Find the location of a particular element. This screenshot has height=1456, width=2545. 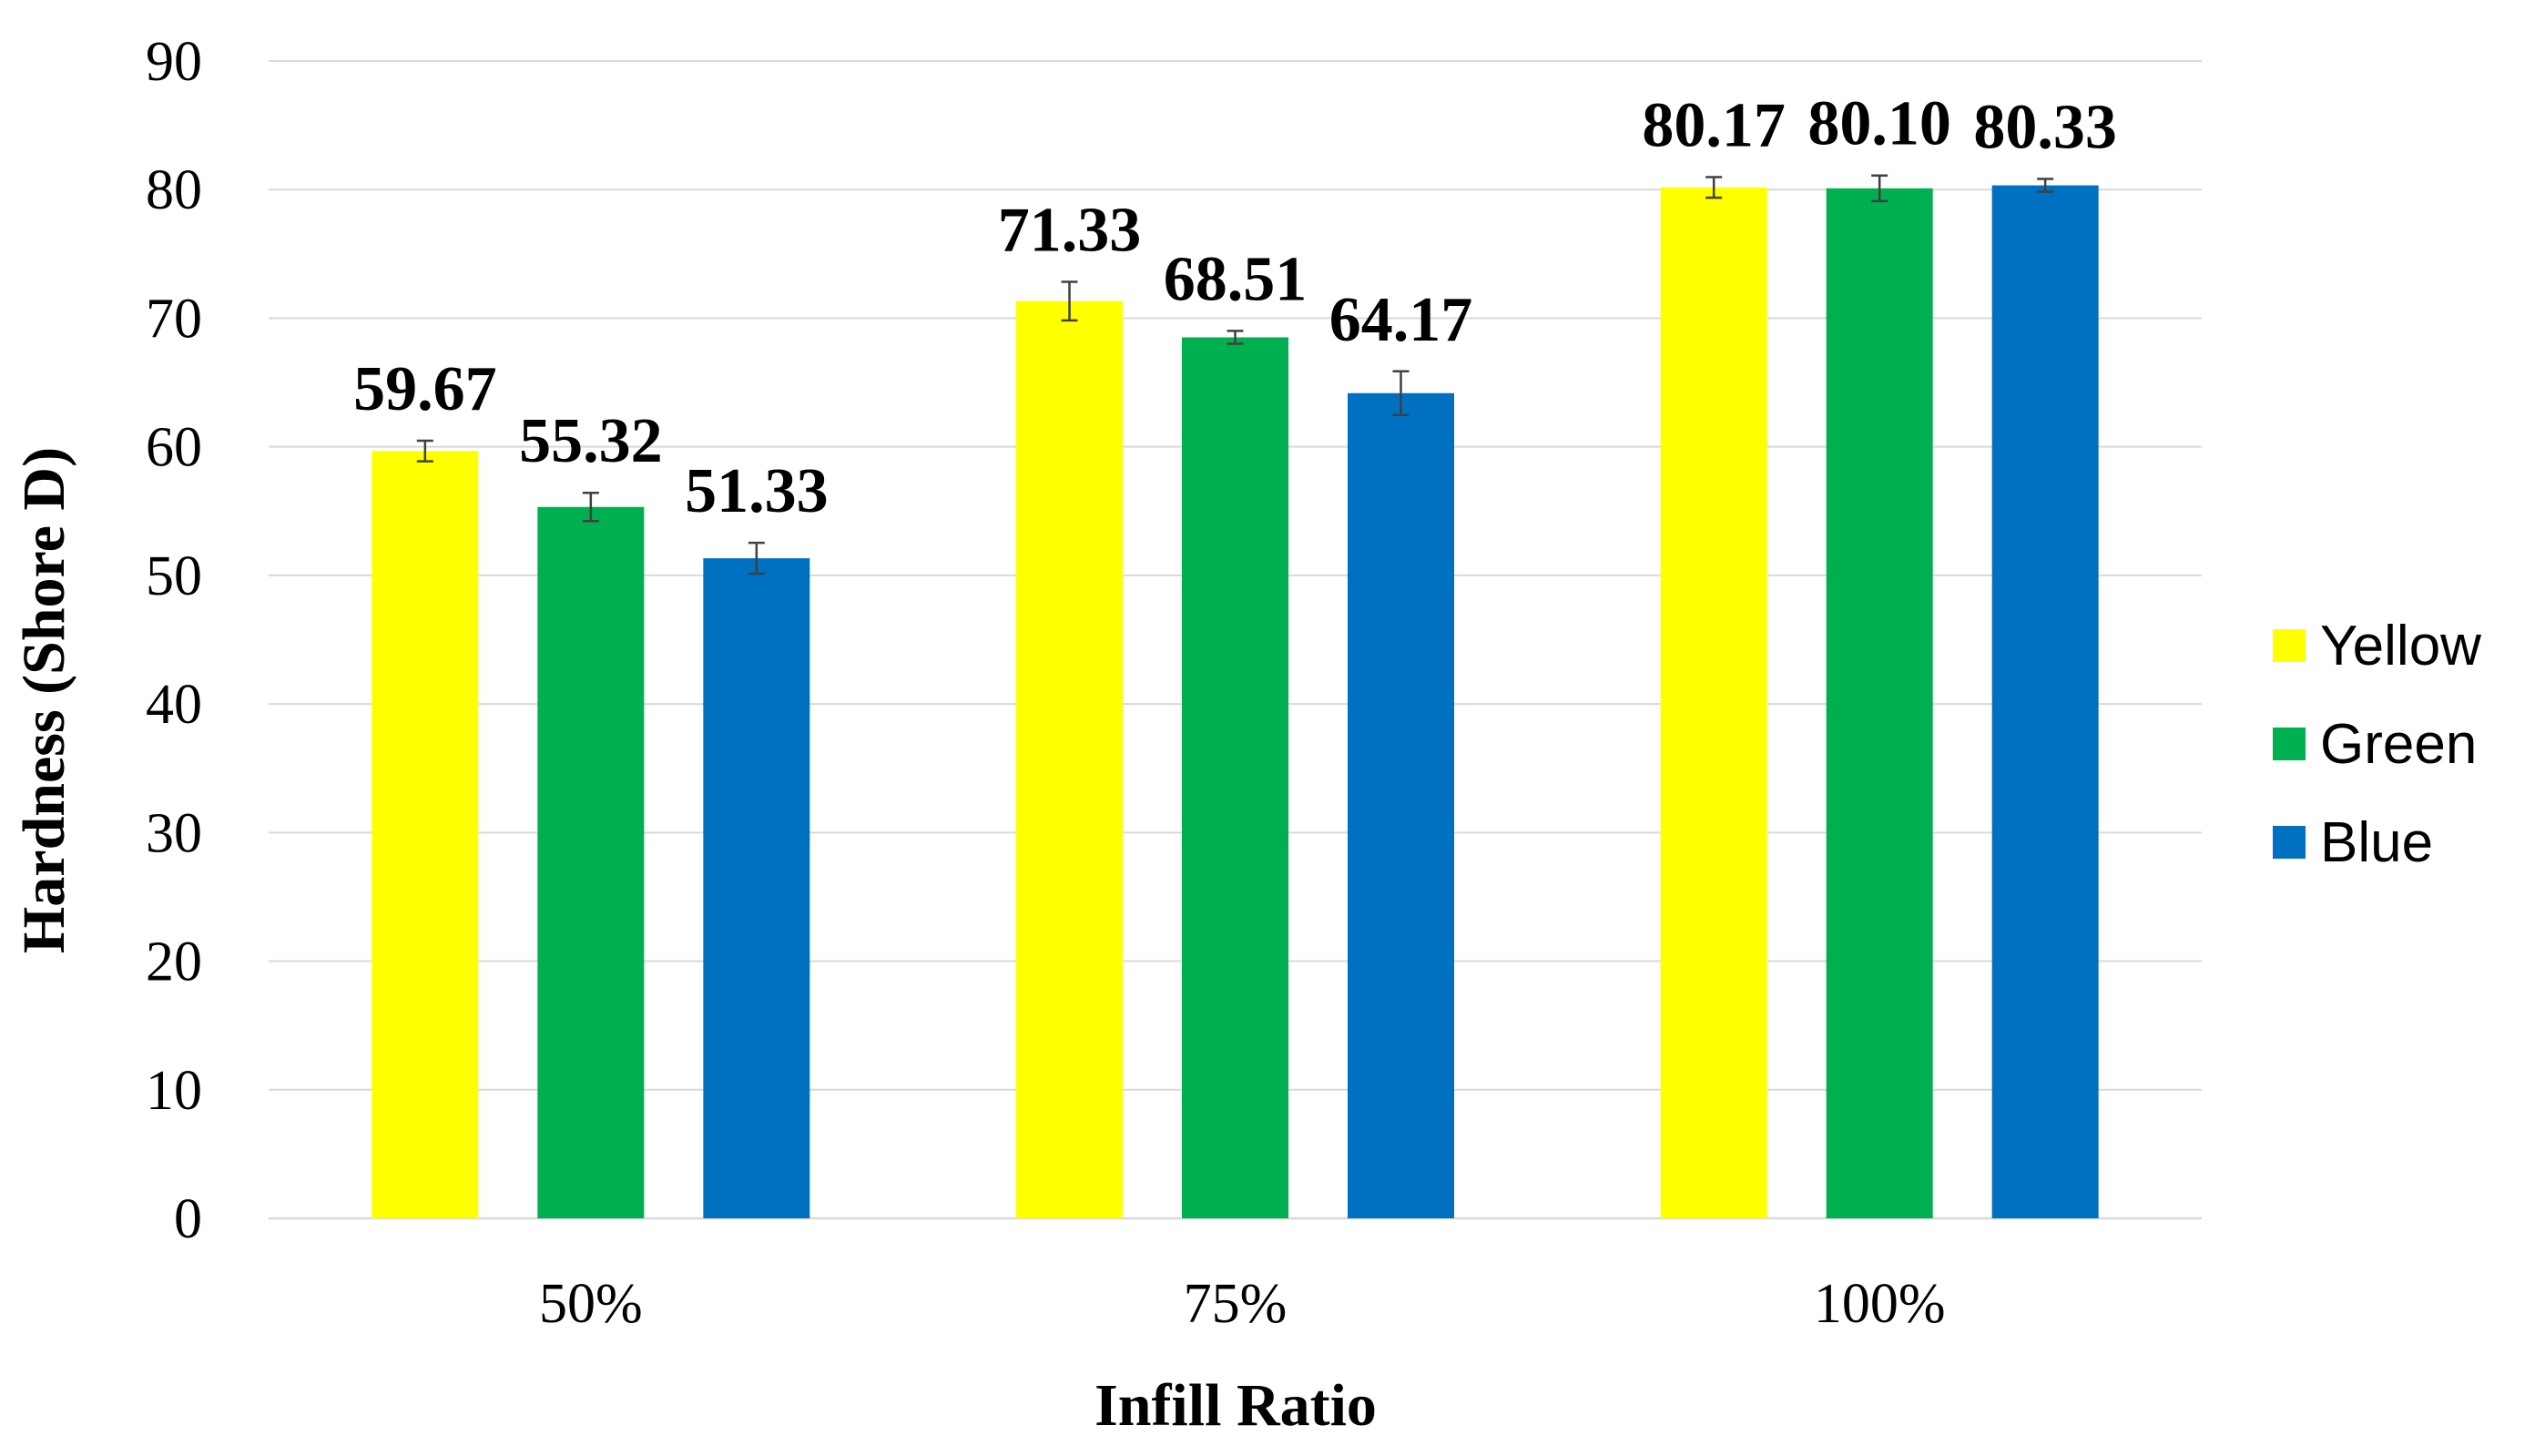

legend-item-green: Green is located at coordinates (2375, 744).